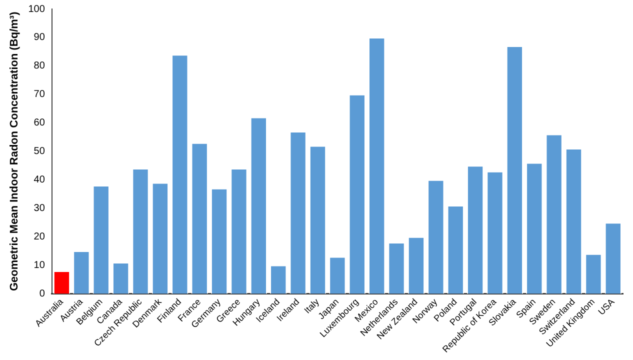  What do you see at coordinates (40, 123) in the screenshot?
I see `y-tick-label: 60` at bounding box center [40, 123].